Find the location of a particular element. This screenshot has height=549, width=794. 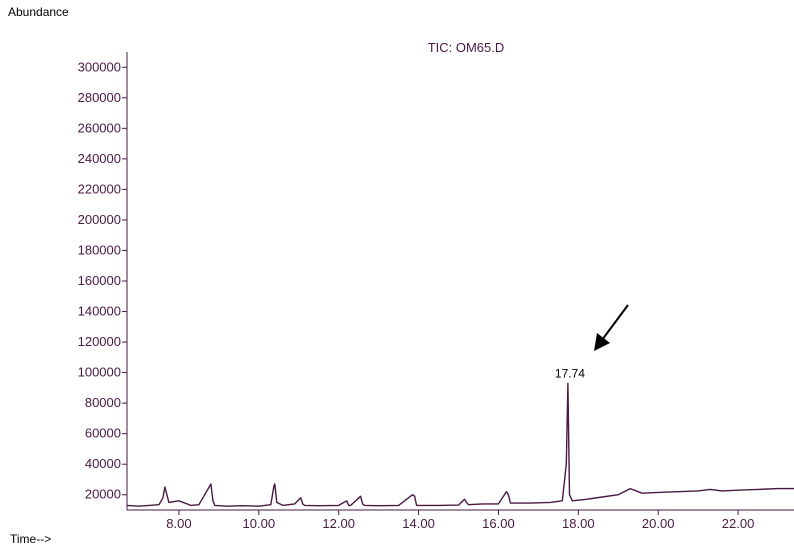

y-tick-label: 100000 is located at coordinates (99, 372).